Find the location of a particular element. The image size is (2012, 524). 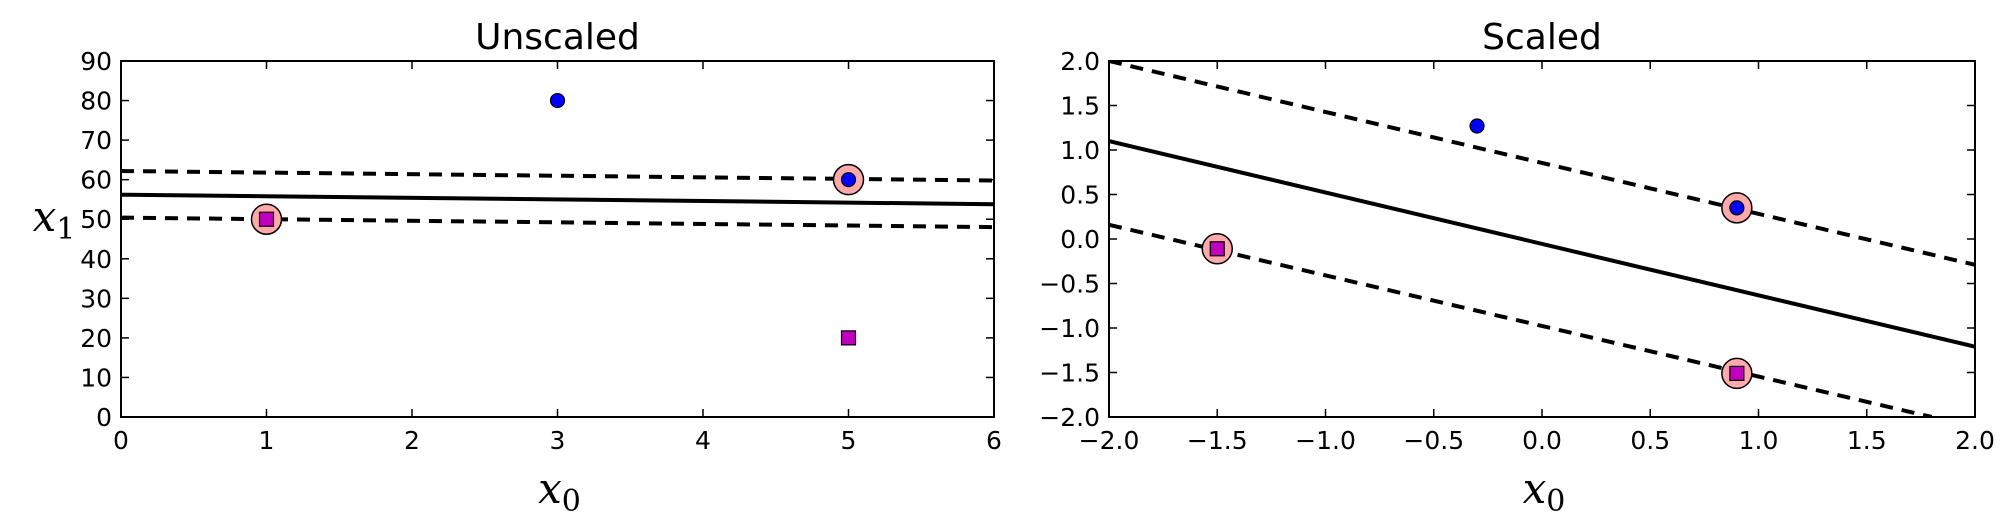

unscaled-x-axis-label: x0 is located at coordinates (559, 491).